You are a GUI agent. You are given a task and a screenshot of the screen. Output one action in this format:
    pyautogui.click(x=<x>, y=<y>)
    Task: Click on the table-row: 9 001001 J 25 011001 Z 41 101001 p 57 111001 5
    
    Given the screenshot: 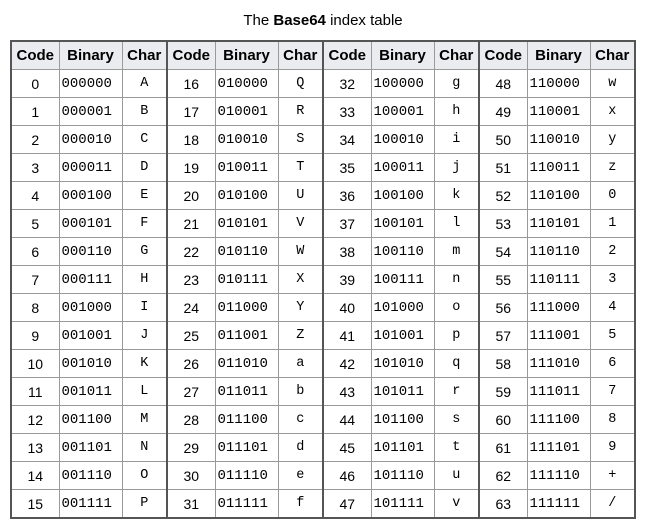 What is the action you would take?
    pyautogui.click(x=323, y=335)
    